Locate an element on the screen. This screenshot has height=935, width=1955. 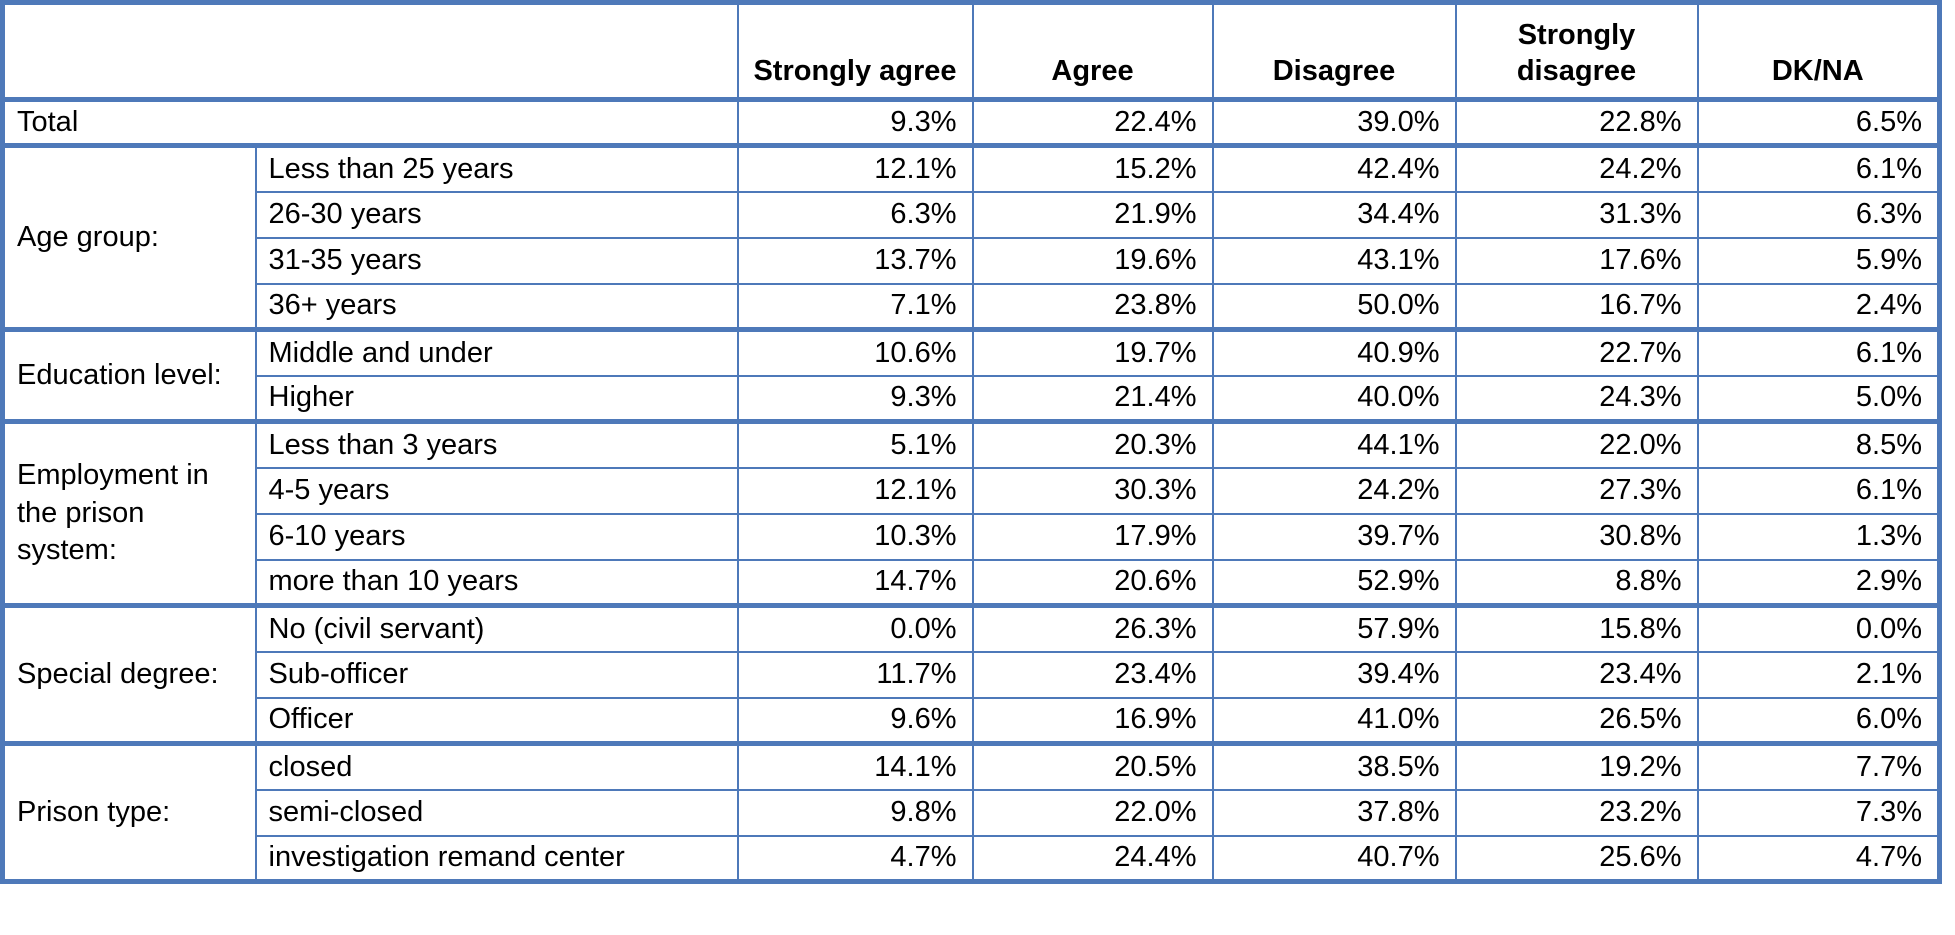
value-cell: 2.9% is located at coordinates (1818, 582).